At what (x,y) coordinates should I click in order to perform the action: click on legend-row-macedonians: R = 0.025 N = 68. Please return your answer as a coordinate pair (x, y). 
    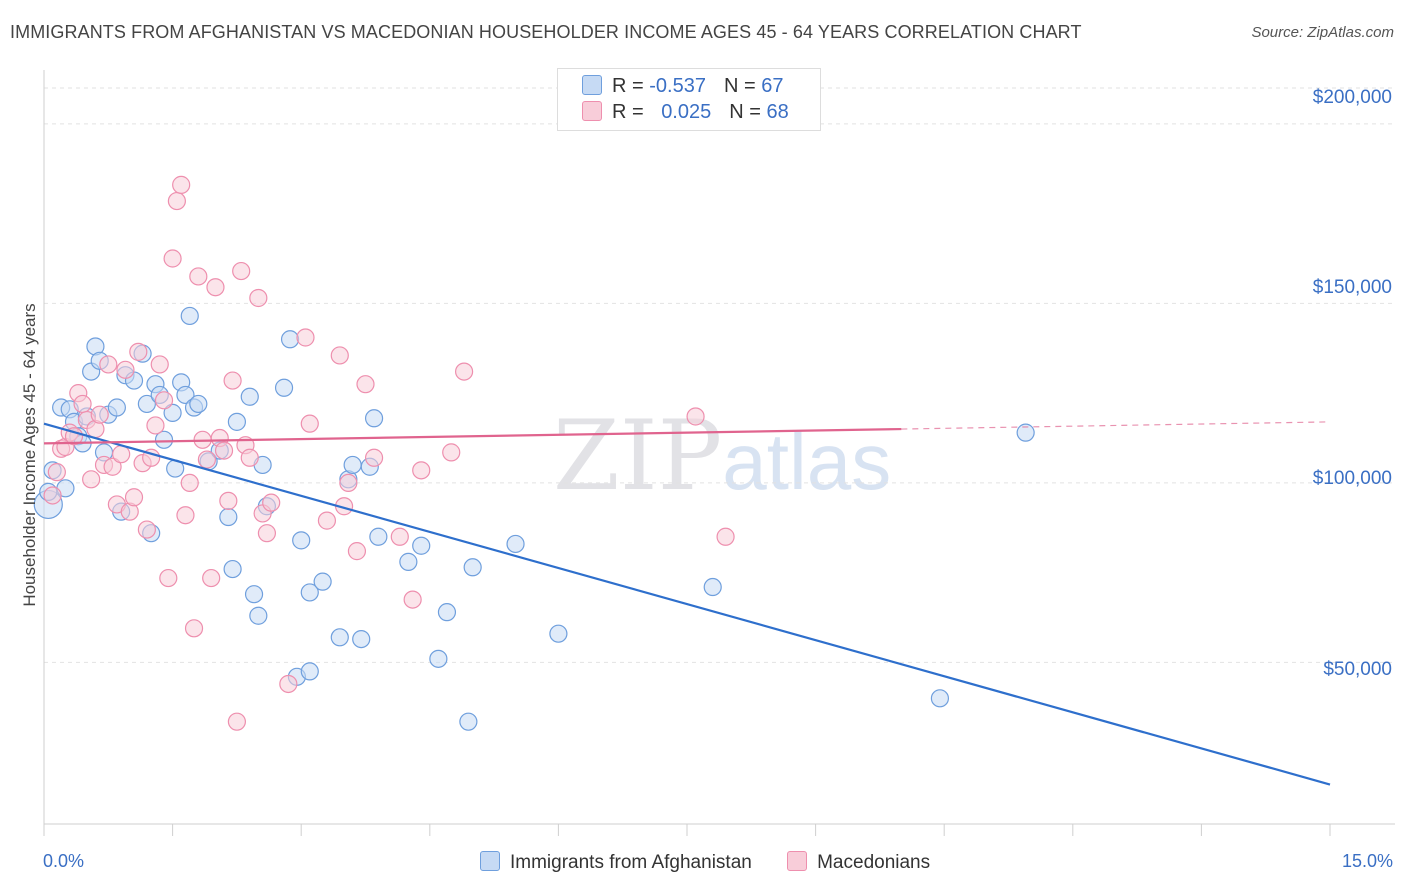
    Looking at the image, I should click on (685, 114).